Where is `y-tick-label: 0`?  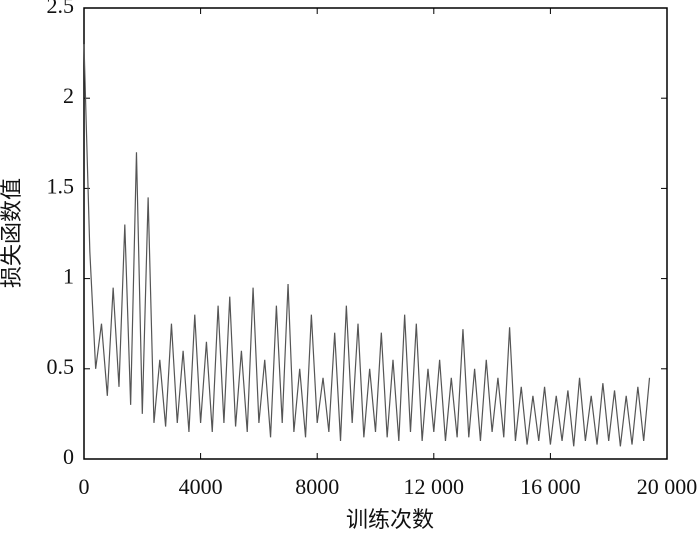
y-tick-label: 0 is located at coordinates (68, 456).